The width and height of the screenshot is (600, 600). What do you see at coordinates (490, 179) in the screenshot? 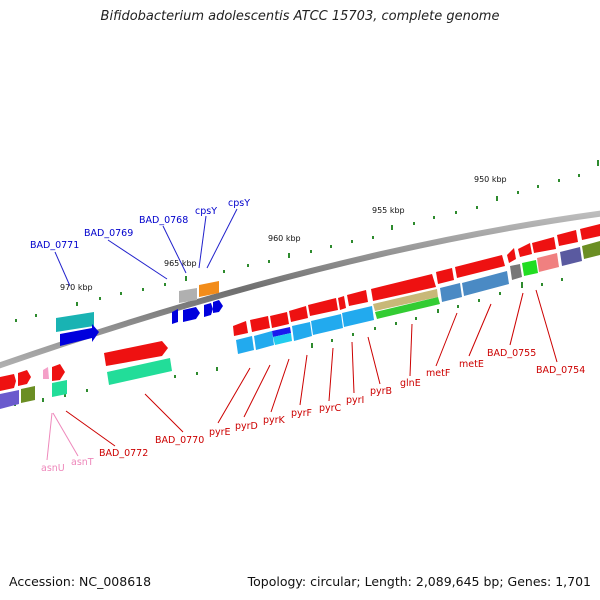
I see `kbp-label: 950 kbp` at bounding box center [490, 179].